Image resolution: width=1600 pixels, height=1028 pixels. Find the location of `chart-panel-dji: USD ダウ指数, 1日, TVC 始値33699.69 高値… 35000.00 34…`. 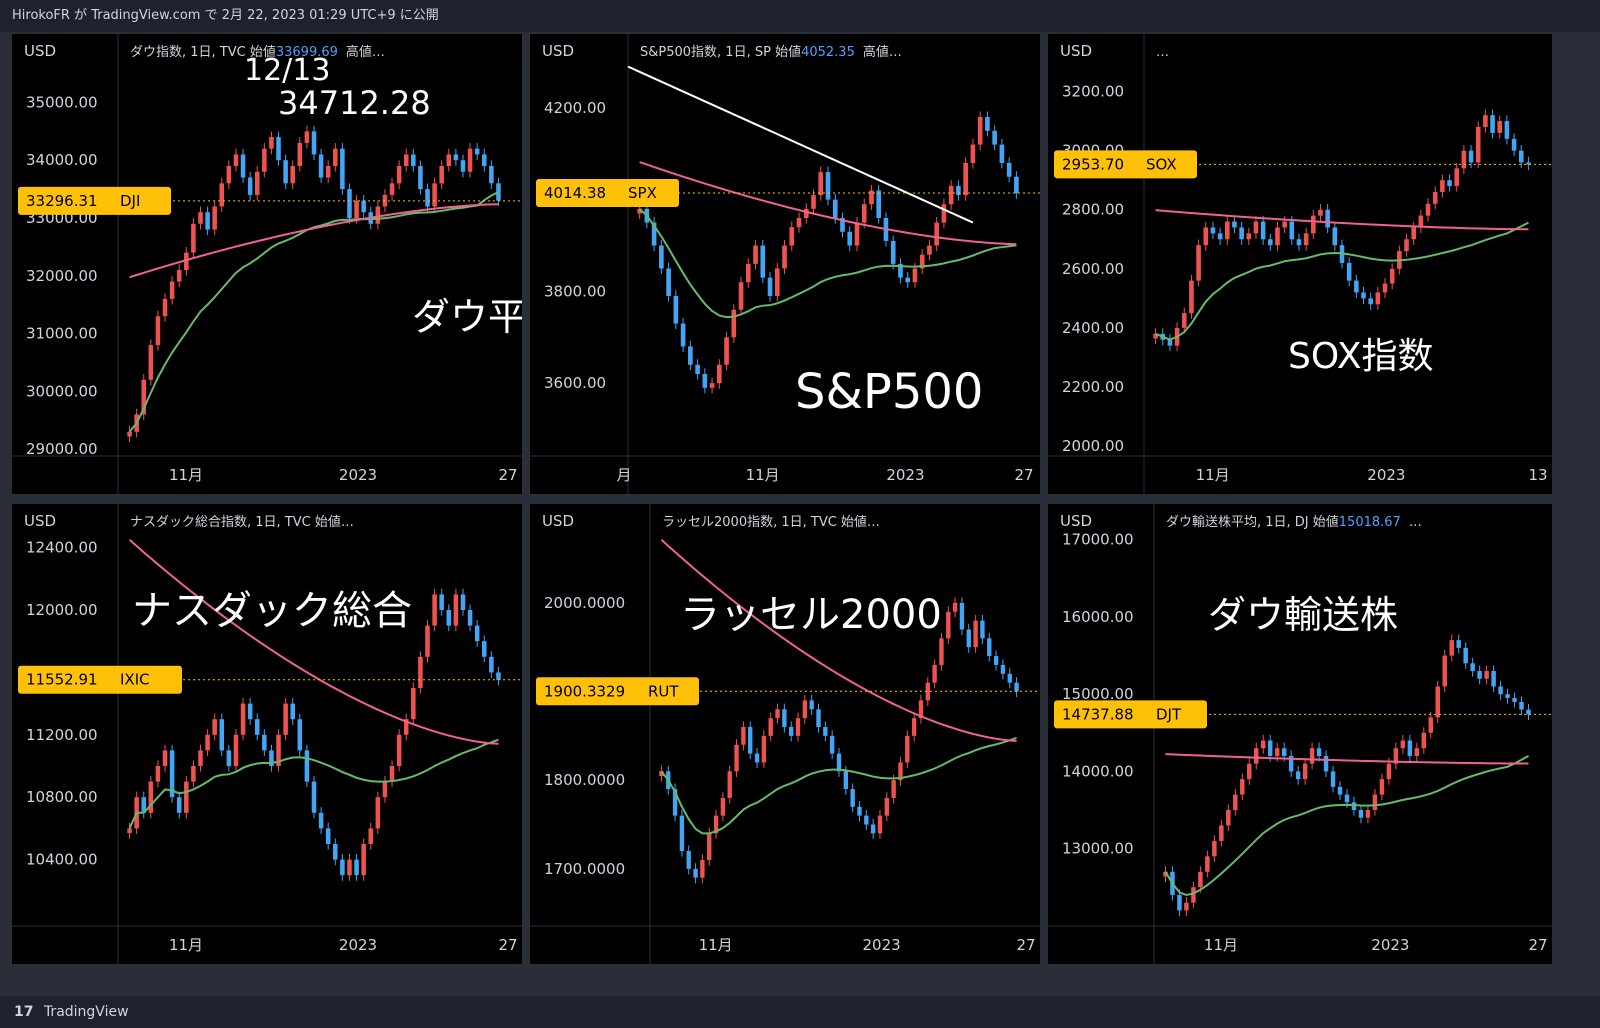

chart-panel-dji: USD ダウ指数, 1日, TVC 始値33699.69 高値… 35000.00 34… is located at coordinates (267, 264).